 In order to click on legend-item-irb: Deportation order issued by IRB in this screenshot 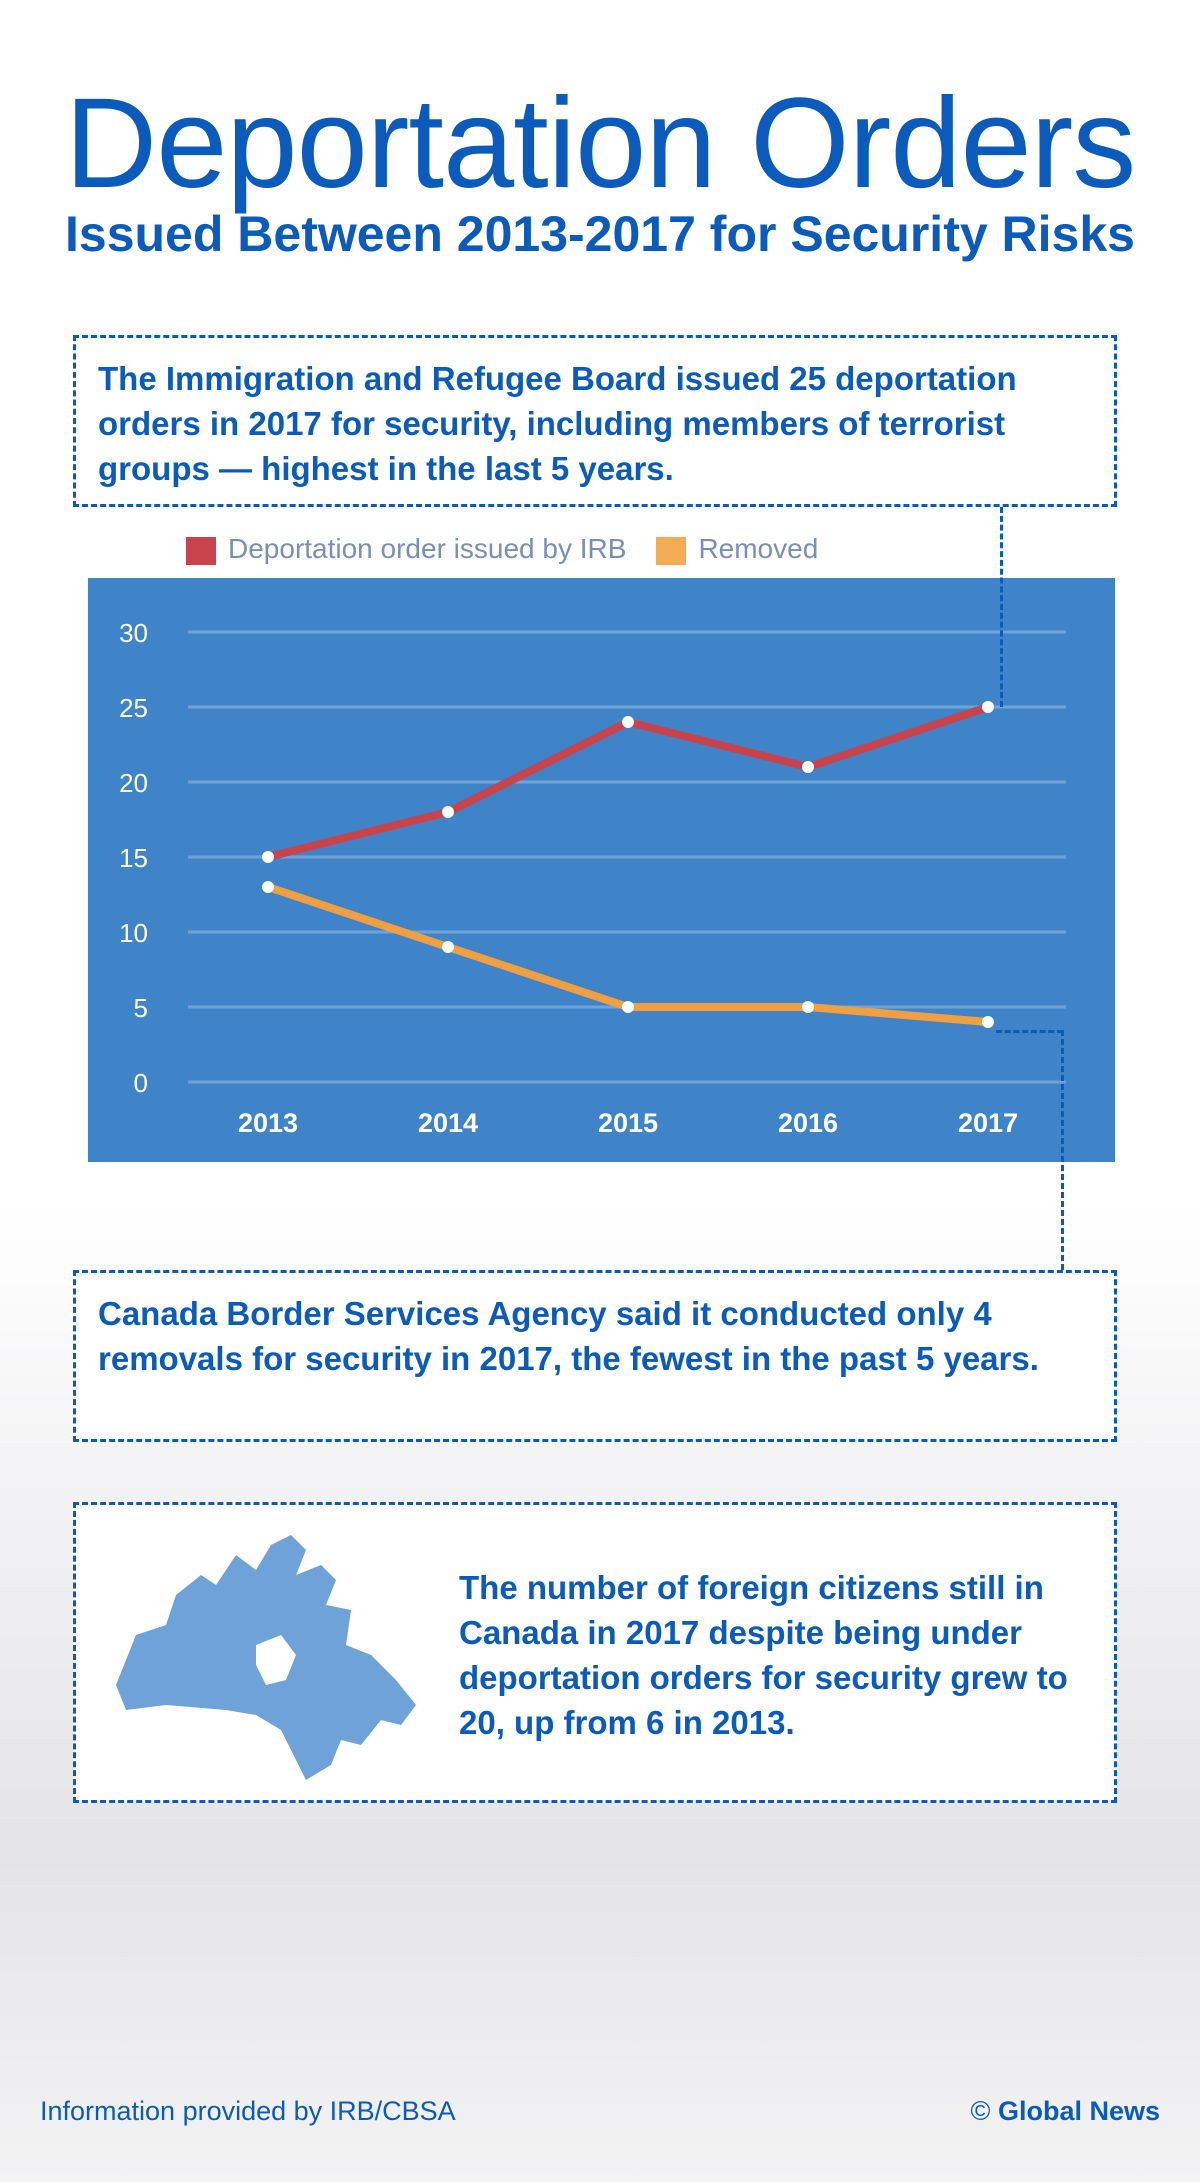, I will do `click(406, 549)`.